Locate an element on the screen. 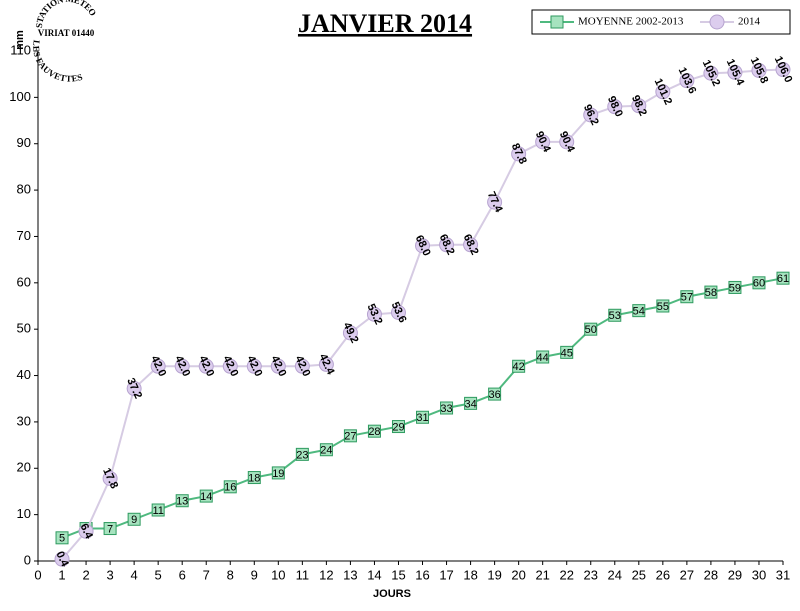 This screenshot has width=800, height=611. y-tick-label: 30 is located at coordinates (24, 420).